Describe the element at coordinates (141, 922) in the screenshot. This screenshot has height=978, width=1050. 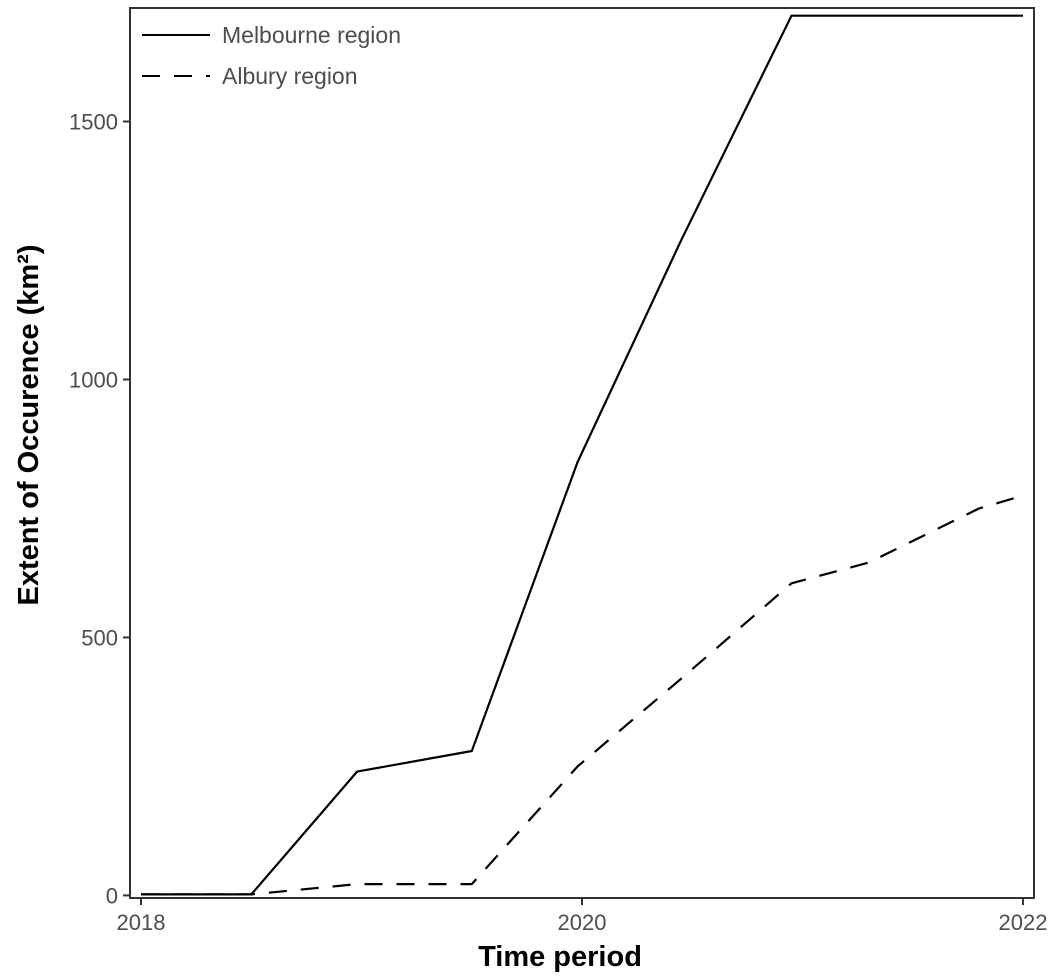
I see `x-tick-label: 2018` at that location.